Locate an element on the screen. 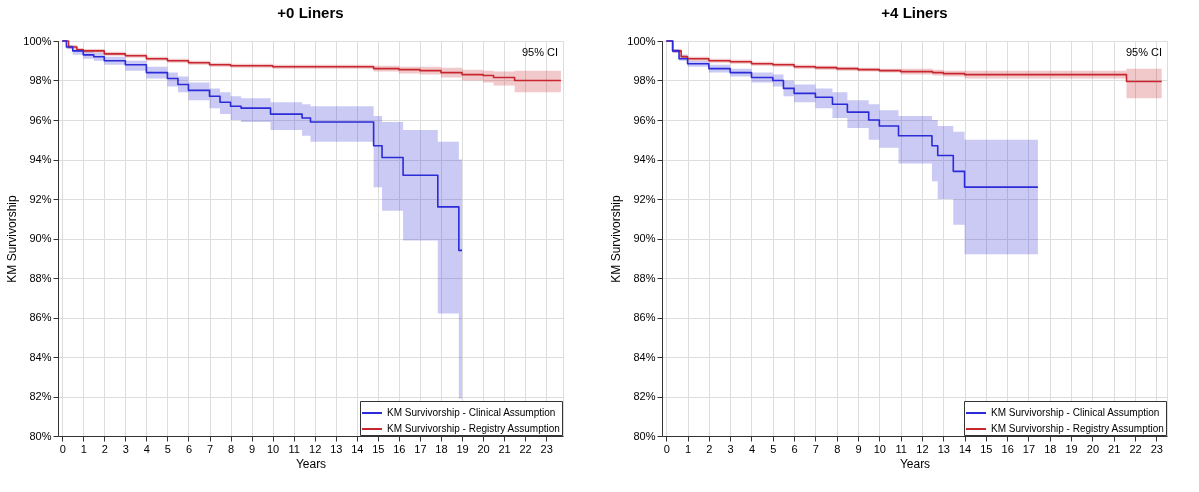 The height and width of the screenshot is (492, 1199). chart-title: +4 Liners is located at coordinates (914, 12).